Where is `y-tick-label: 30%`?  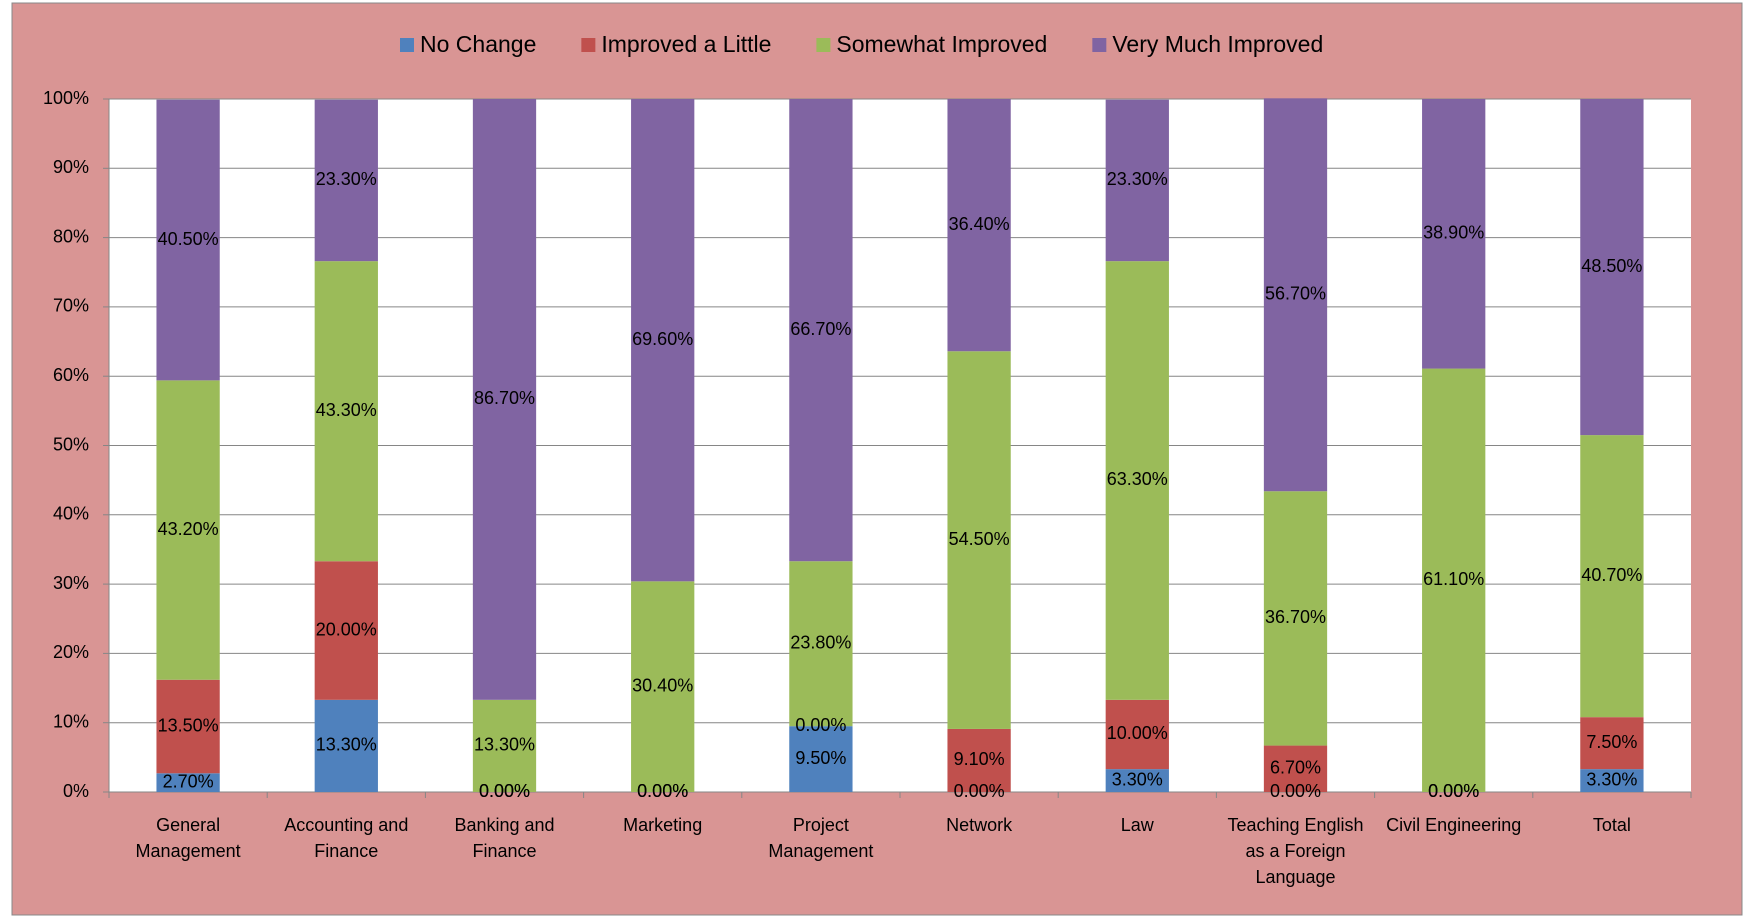
y-tick-label: 30% is located at coordinates (71, 583).